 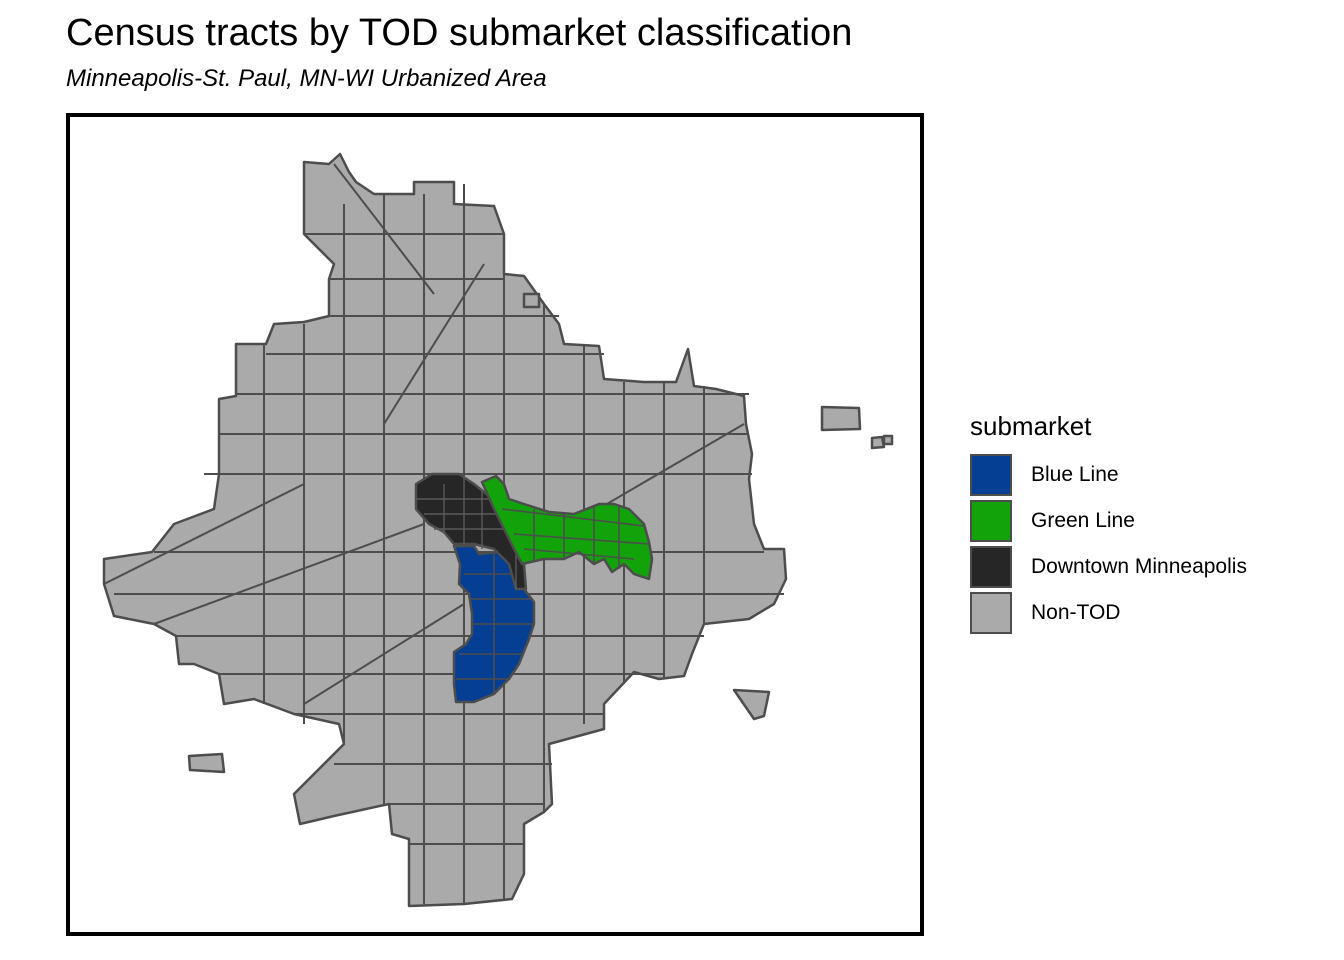 What do you see at coordinates (567, 527) in the screenshot?
I see `green-line-region` at bounding box center [567, 527].